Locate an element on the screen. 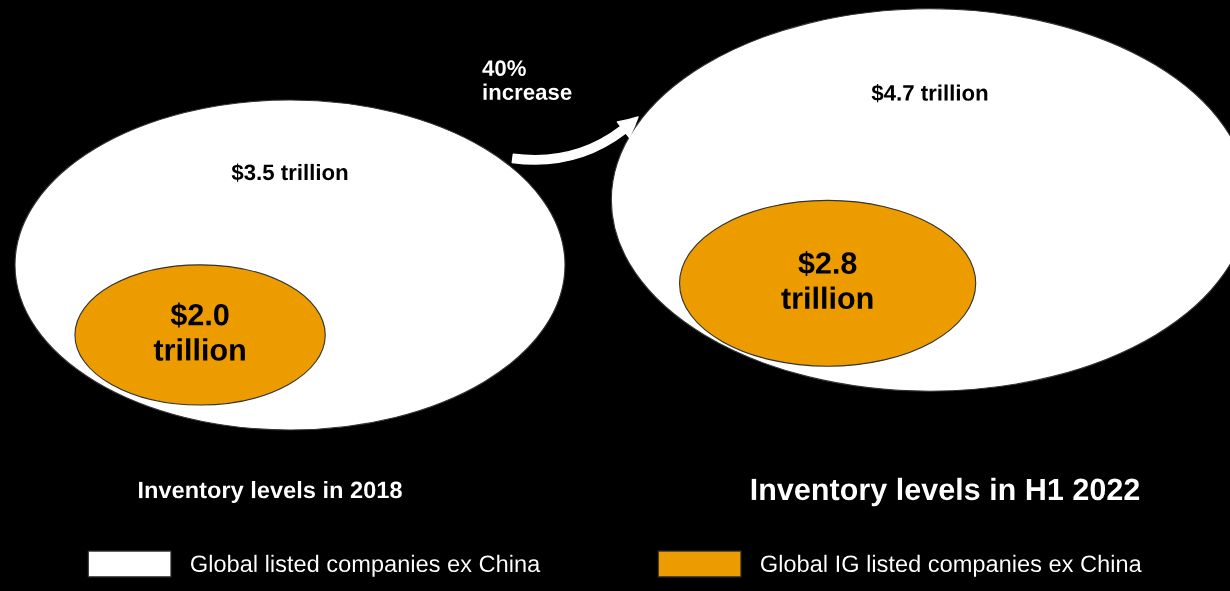 This screenshot has height=591, width=1230. legend-label: Global IG listed companies ex China is located at coordinates (951, 565).